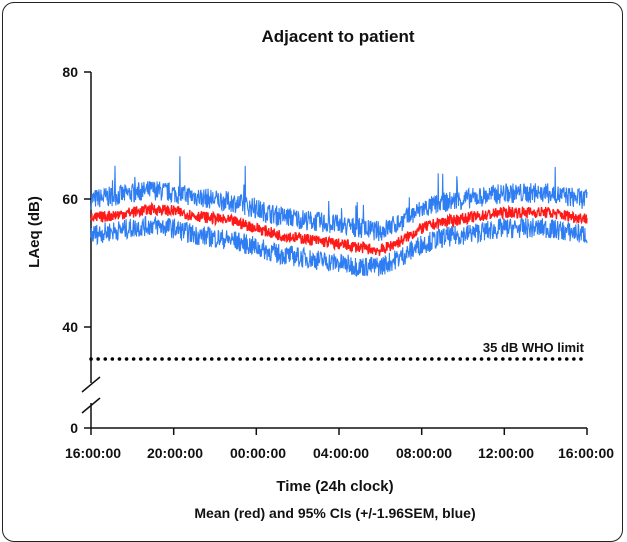  I want to click on y-axis-label: LAeq (dB), so click(34, 232).